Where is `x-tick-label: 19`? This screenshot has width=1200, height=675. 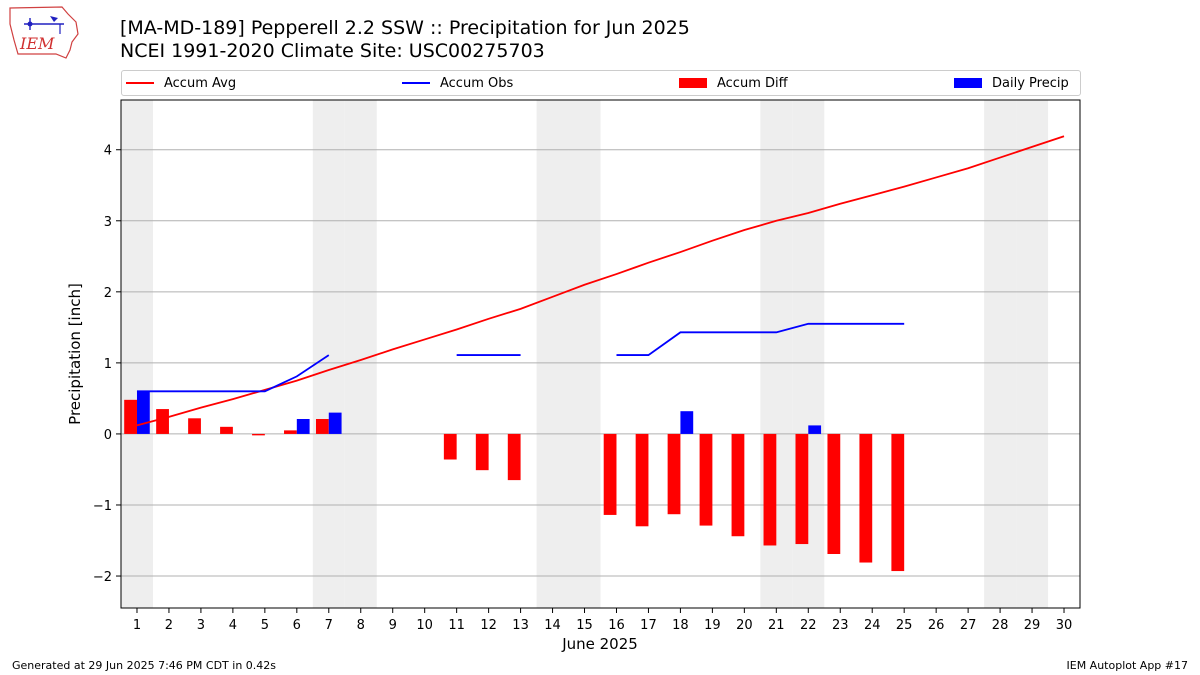 x-tick-label: 19 is located at coordinates (712, 625).